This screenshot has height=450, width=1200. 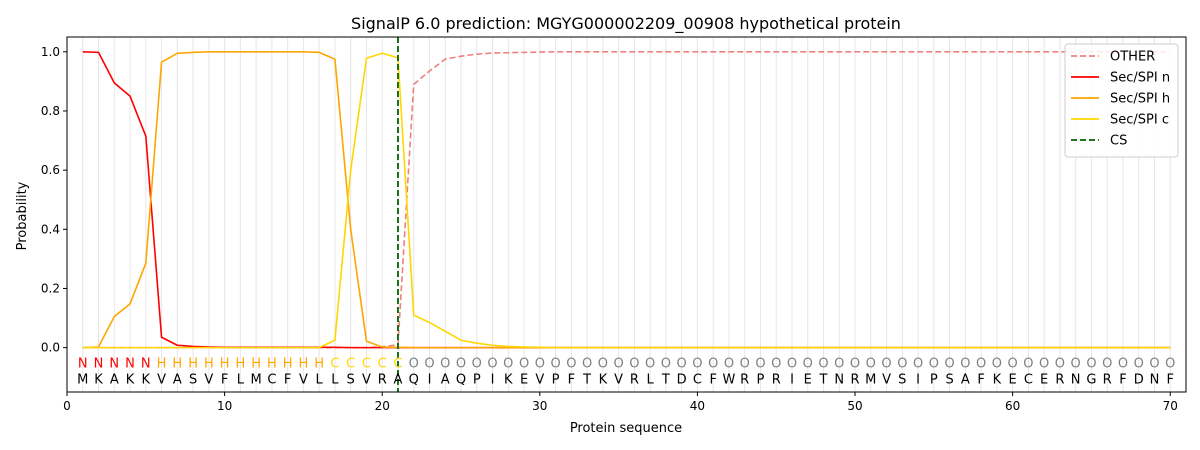 I want to click on x-tick-label: 10, so click(x=224, y=406).